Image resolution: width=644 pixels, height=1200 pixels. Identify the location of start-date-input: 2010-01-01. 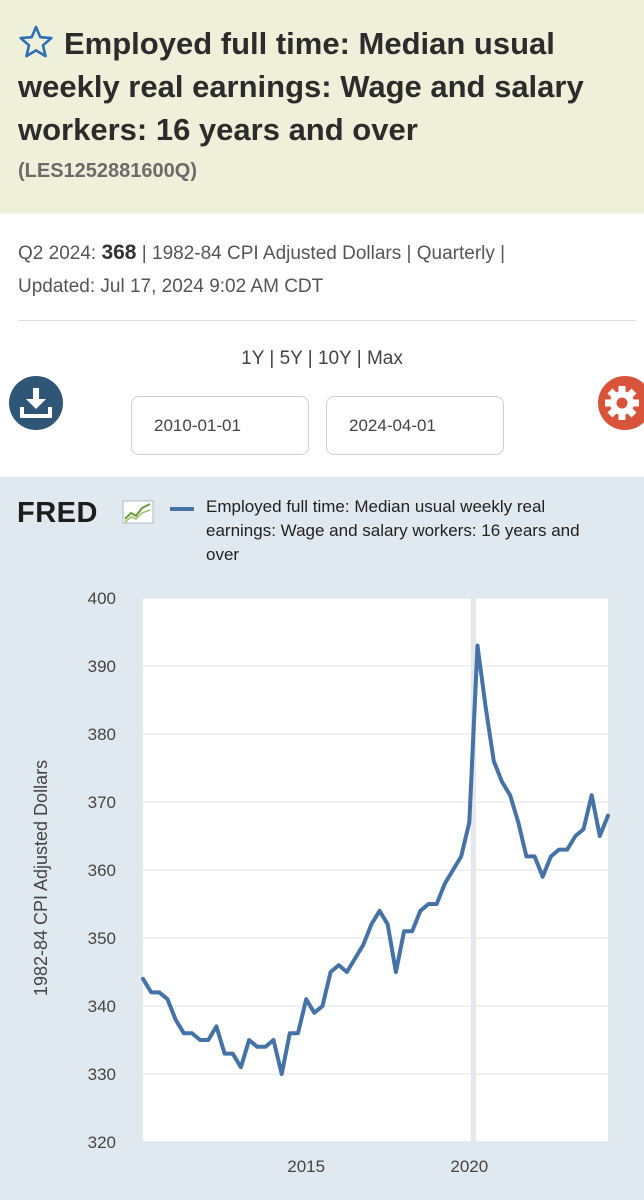
(220, 425).